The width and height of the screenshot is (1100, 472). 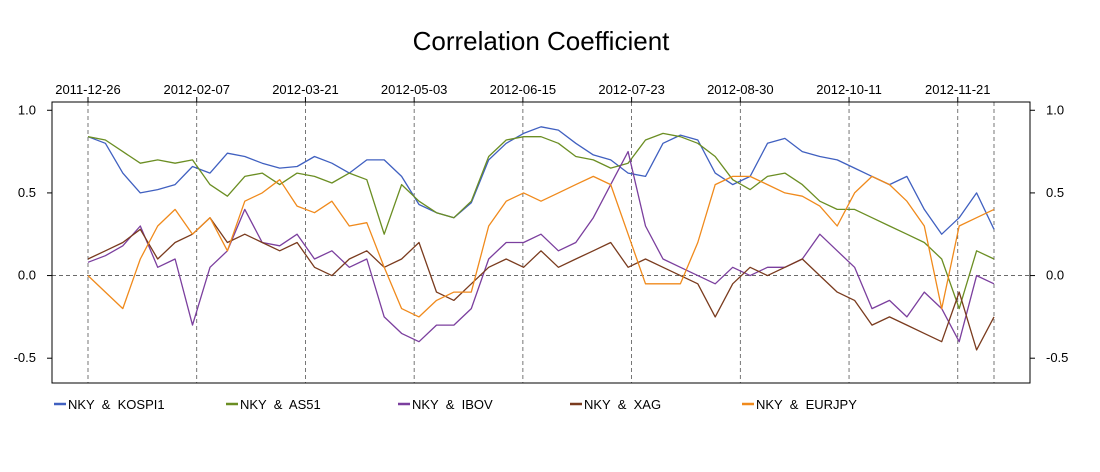 I want to click on x-tick-label: 2012-10-11, so click(x=849, y=89).